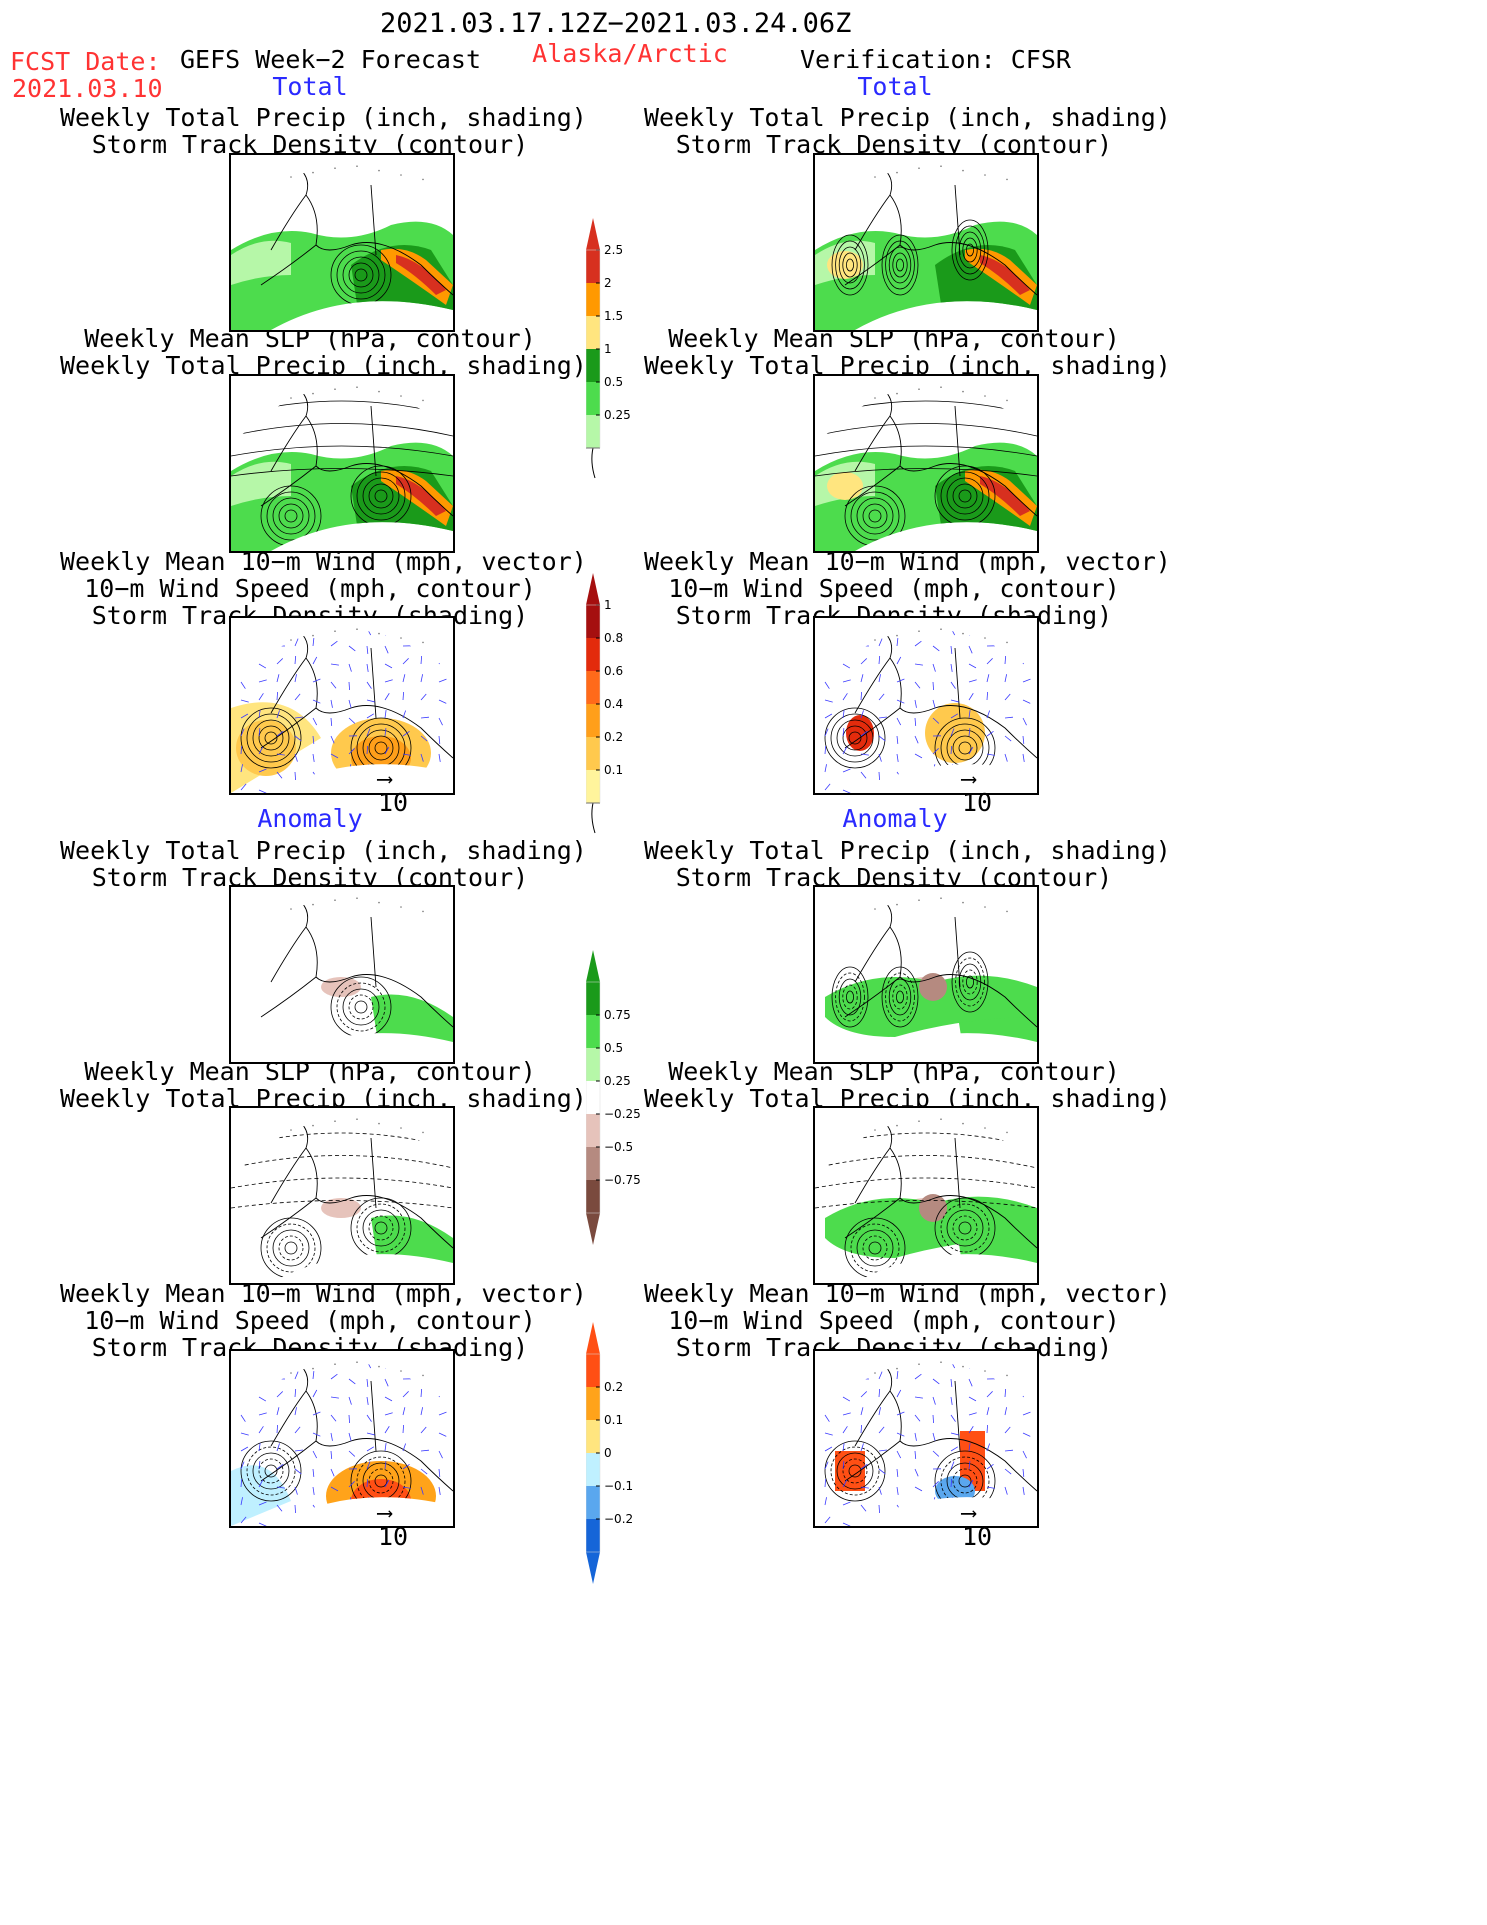 The width and height of the screenshot is (1487, 1925). I want to click on colorbar-tick-label: 0.1, so click(613, 1420).